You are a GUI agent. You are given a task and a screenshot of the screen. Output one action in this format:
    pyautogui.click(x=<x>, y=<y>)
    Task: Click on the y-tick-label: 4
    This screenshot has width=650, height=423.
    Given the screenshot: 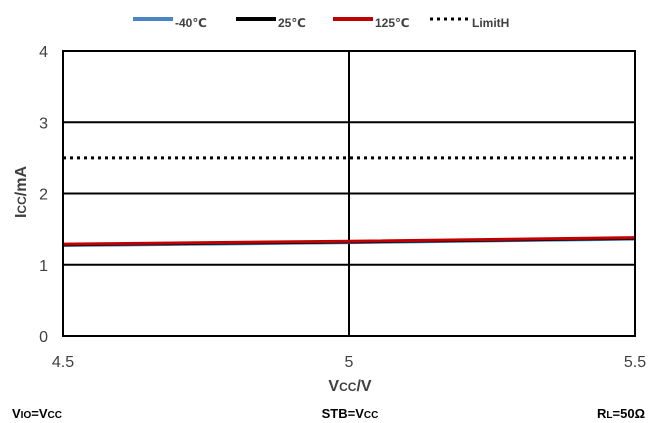 What is the action you would take?
    pyautogui.click(x=43, y=52)
    